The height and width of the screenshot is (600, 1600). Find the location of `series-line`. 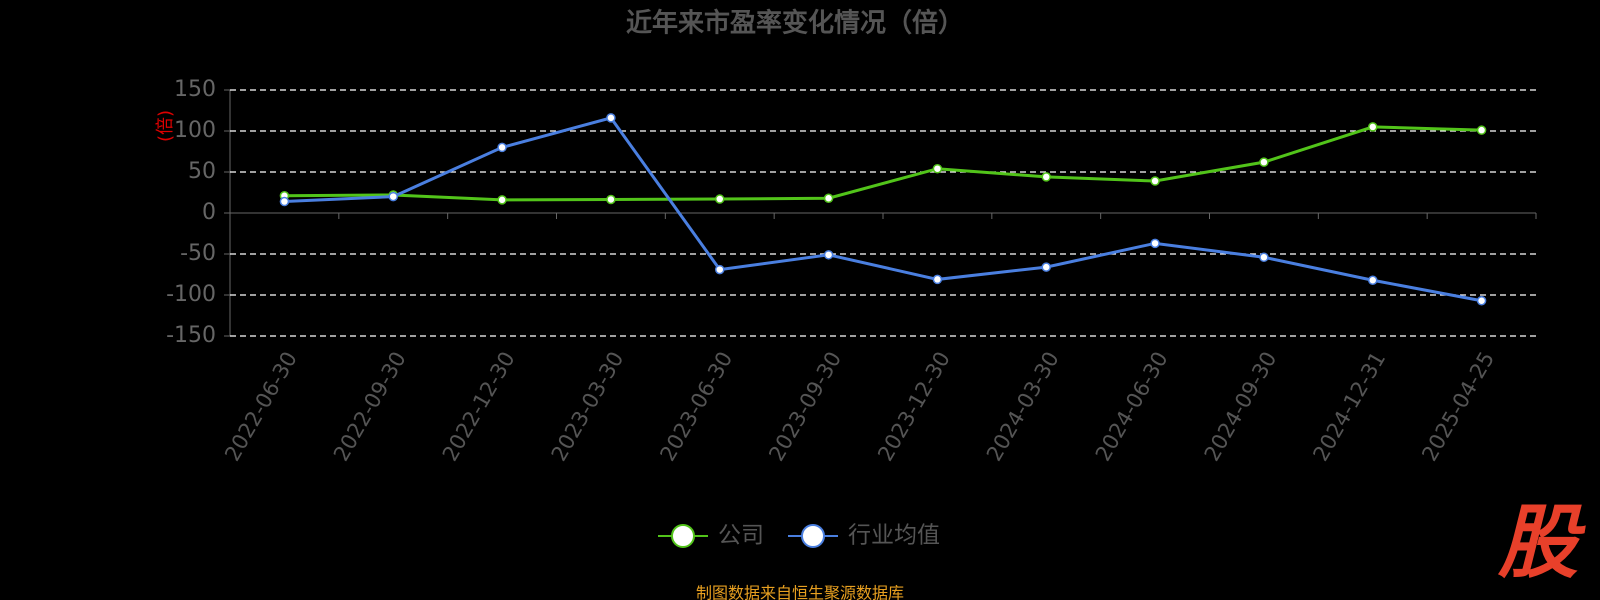

series-line is located at coordinates (883, 163).